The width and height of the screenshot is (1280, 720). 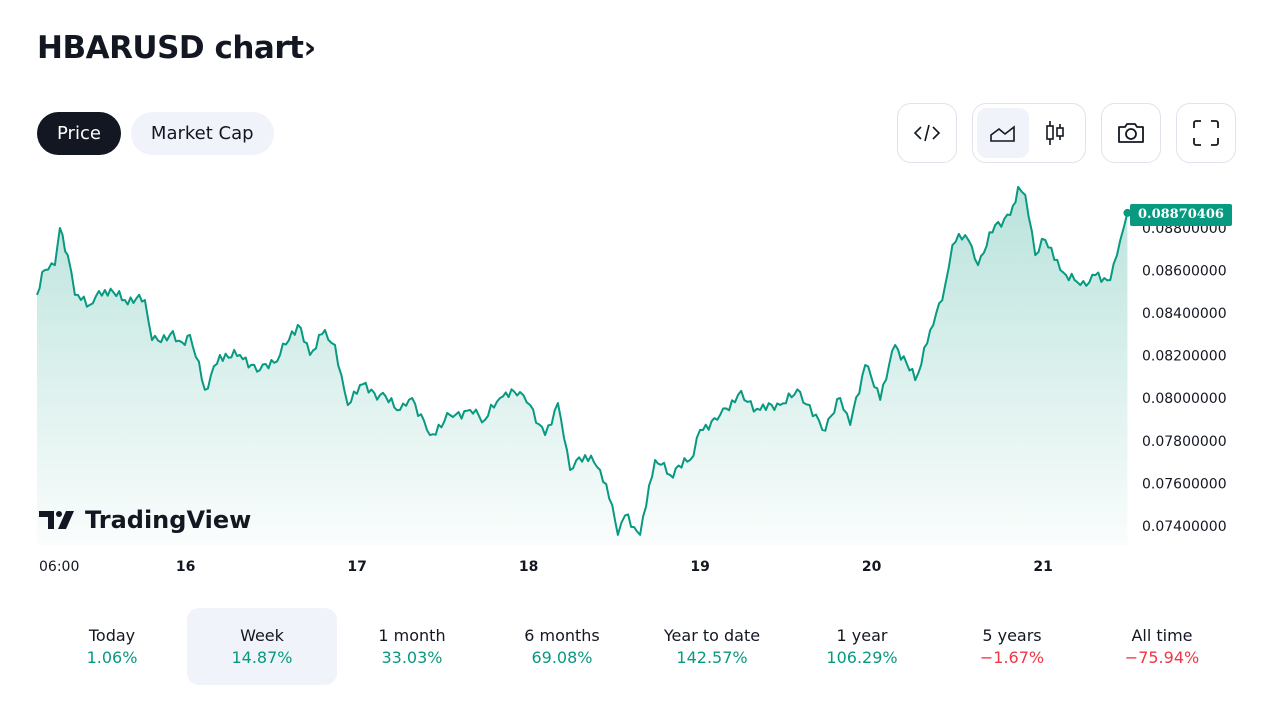 I want to click on period-label: Today, so click(x=112, y=635).